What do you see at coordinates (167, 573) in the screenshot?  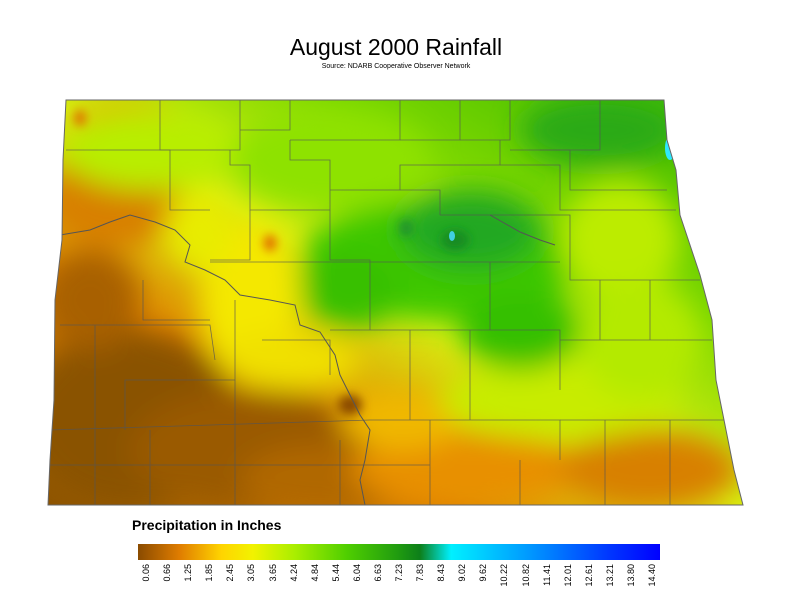 I see `legend-tick-label: 0.66` at bounding box center [167, 573].